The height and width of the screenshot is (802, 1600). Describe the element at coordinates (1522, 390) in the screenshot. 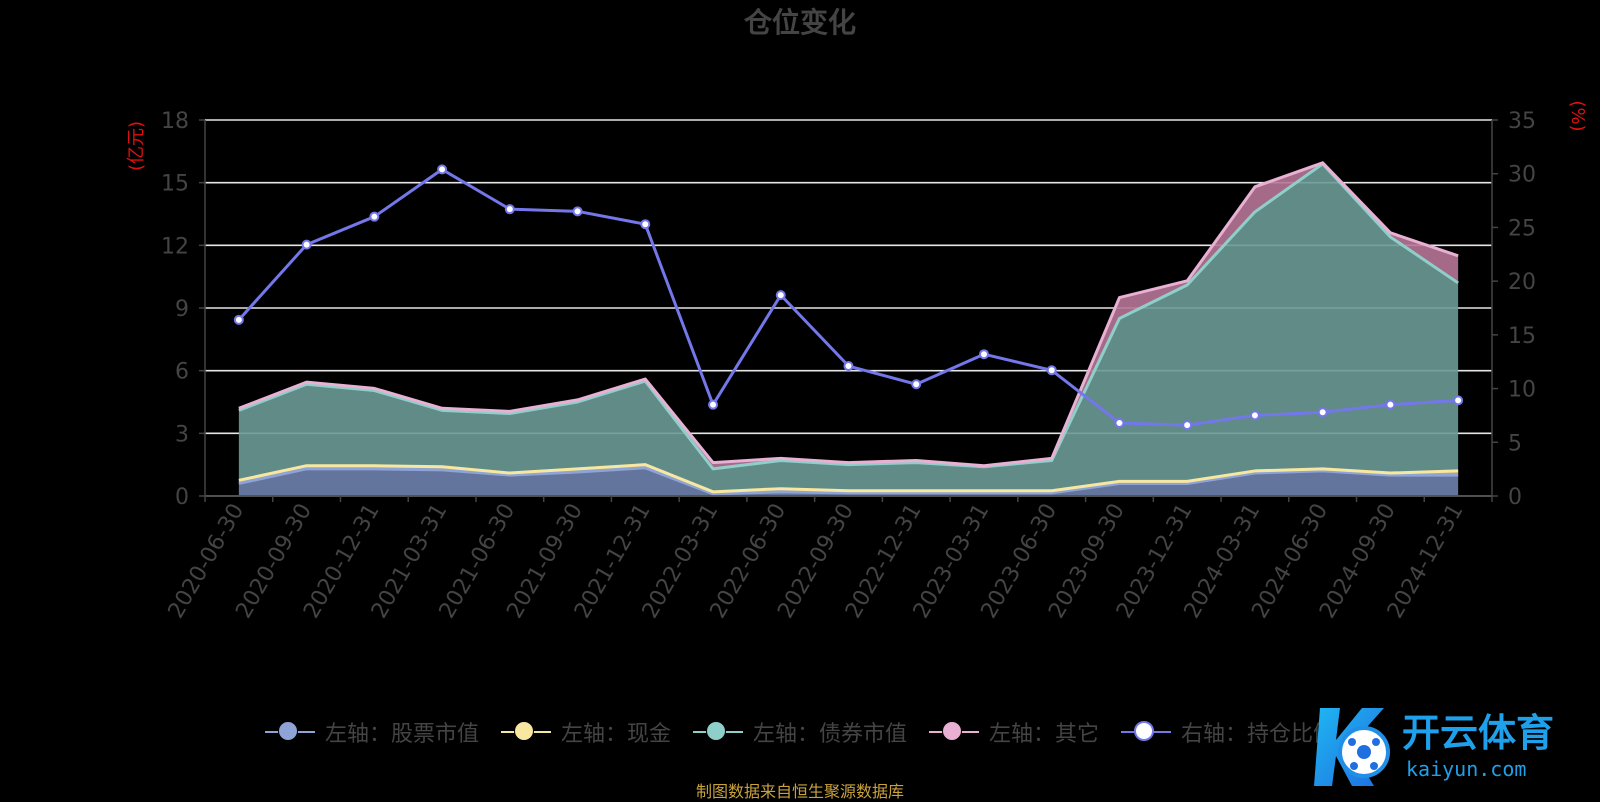

I see `right-tick-label: 10` at that location.